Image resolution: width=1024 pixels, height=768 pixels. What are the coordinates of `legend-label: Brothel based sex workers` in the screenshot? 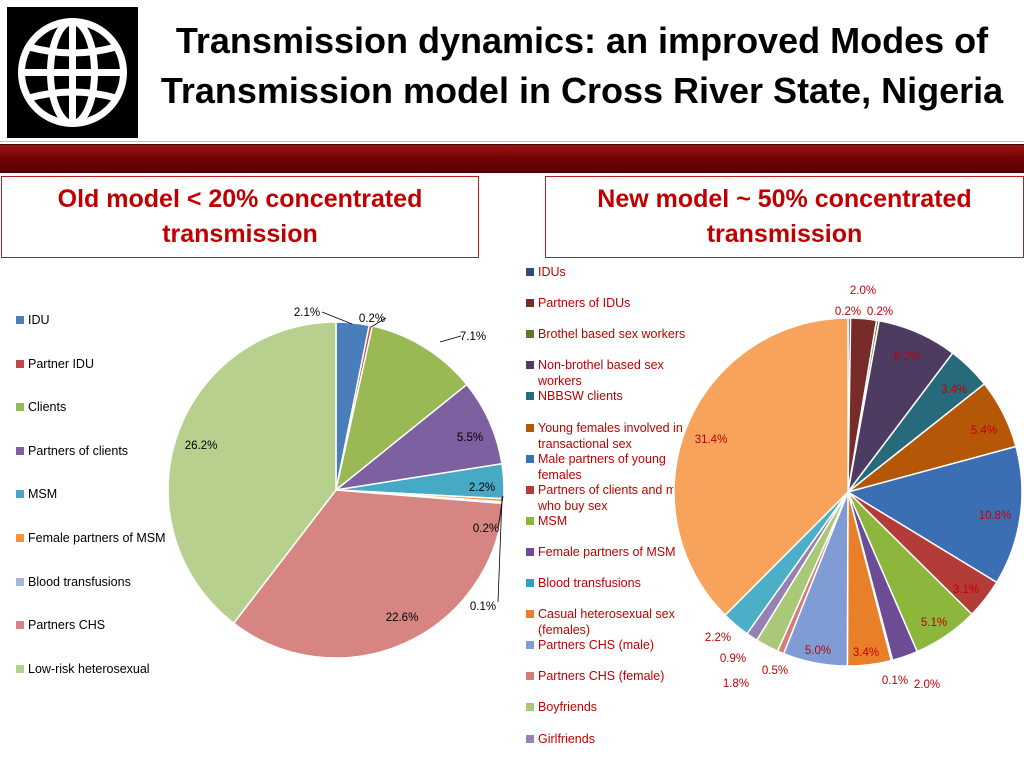 It's located at (612, 334).